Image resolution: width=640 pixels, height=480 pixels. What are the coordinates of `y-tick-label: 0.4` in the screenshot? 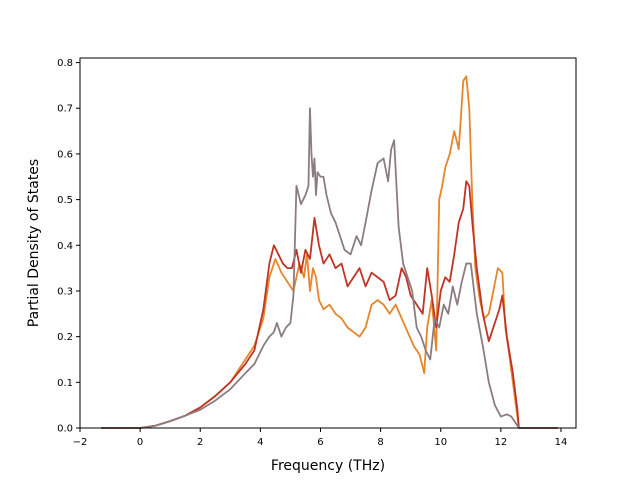 It's located at (65, 246).